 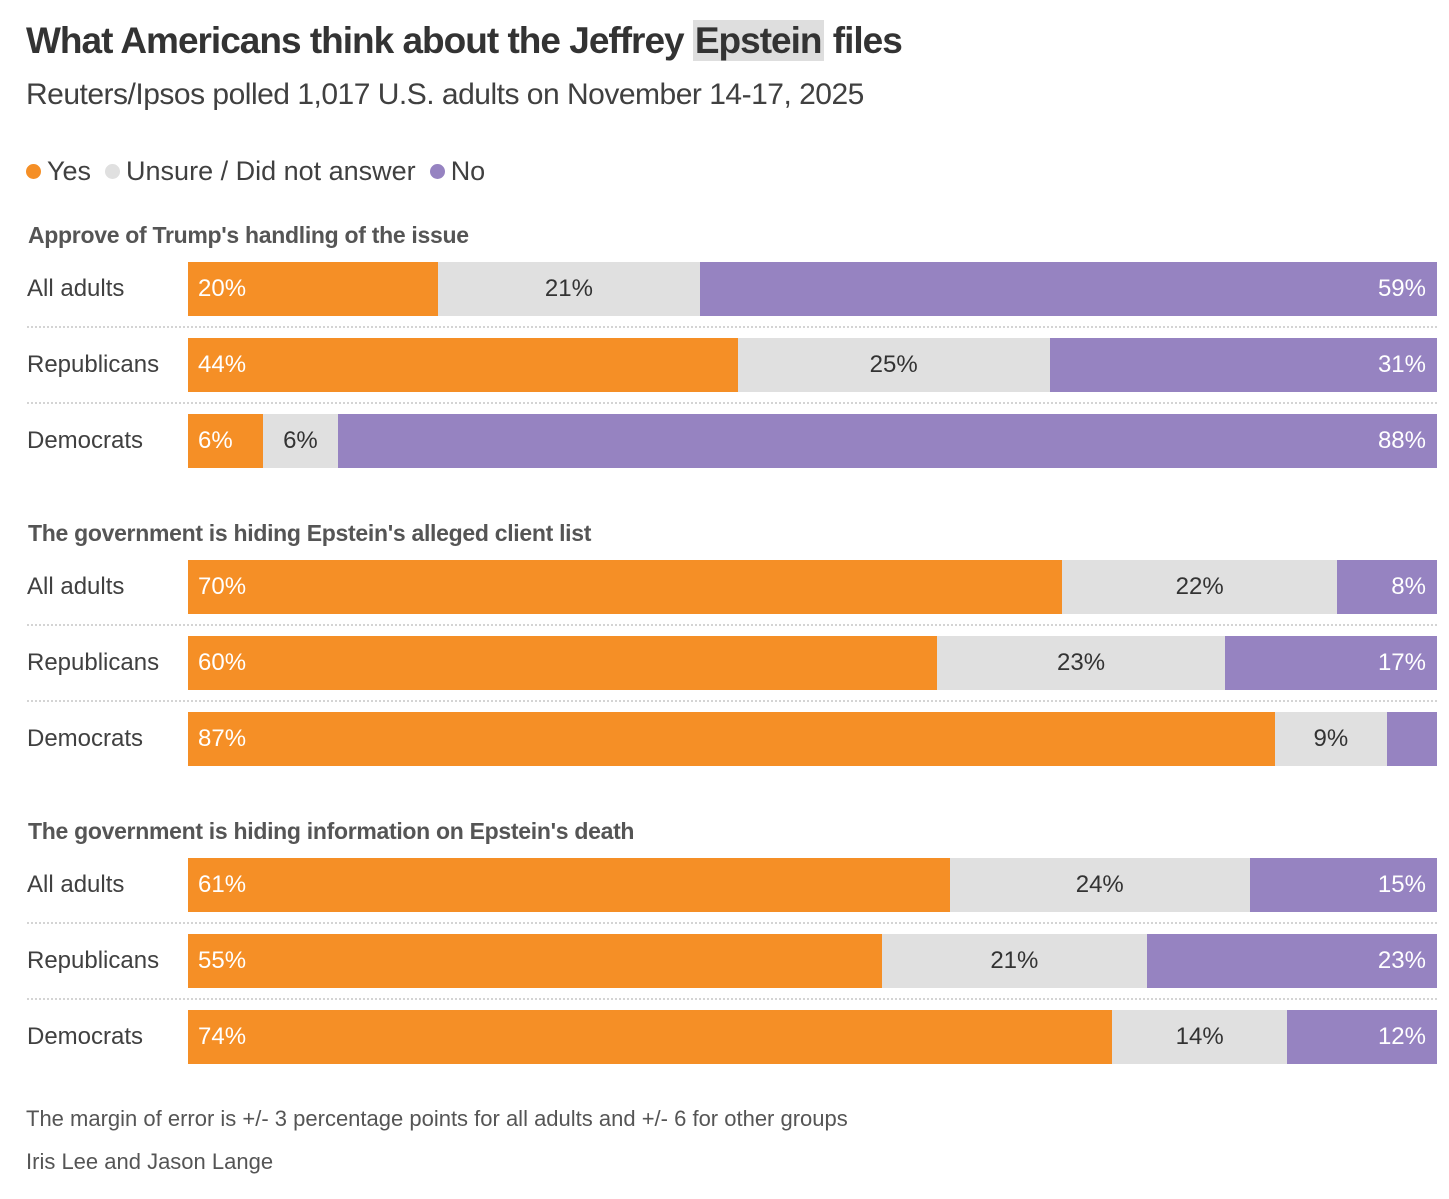 I want to click on legend-label: No, so click(x=468, y=171).